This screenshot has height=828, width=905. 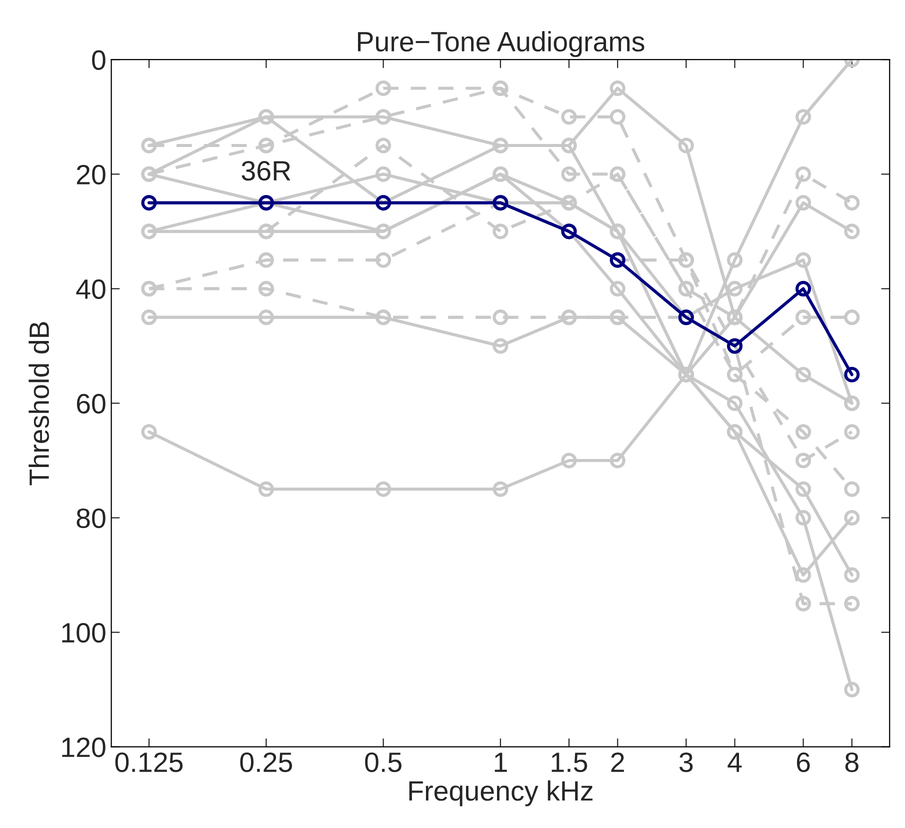 I want to click on y-axis-title: Threshold dB, so click(x=39, y=404).